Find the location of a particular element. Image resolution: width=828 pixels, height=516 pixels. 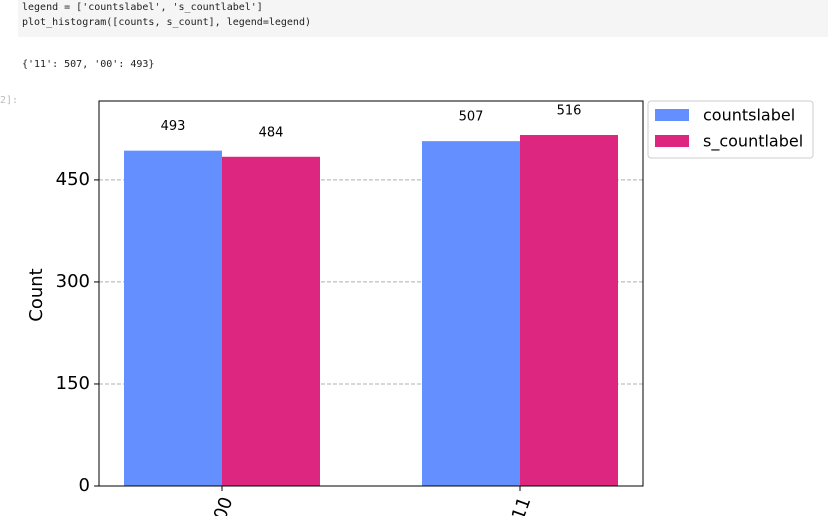

value-label: 493 is located at coordinates (173, 126).